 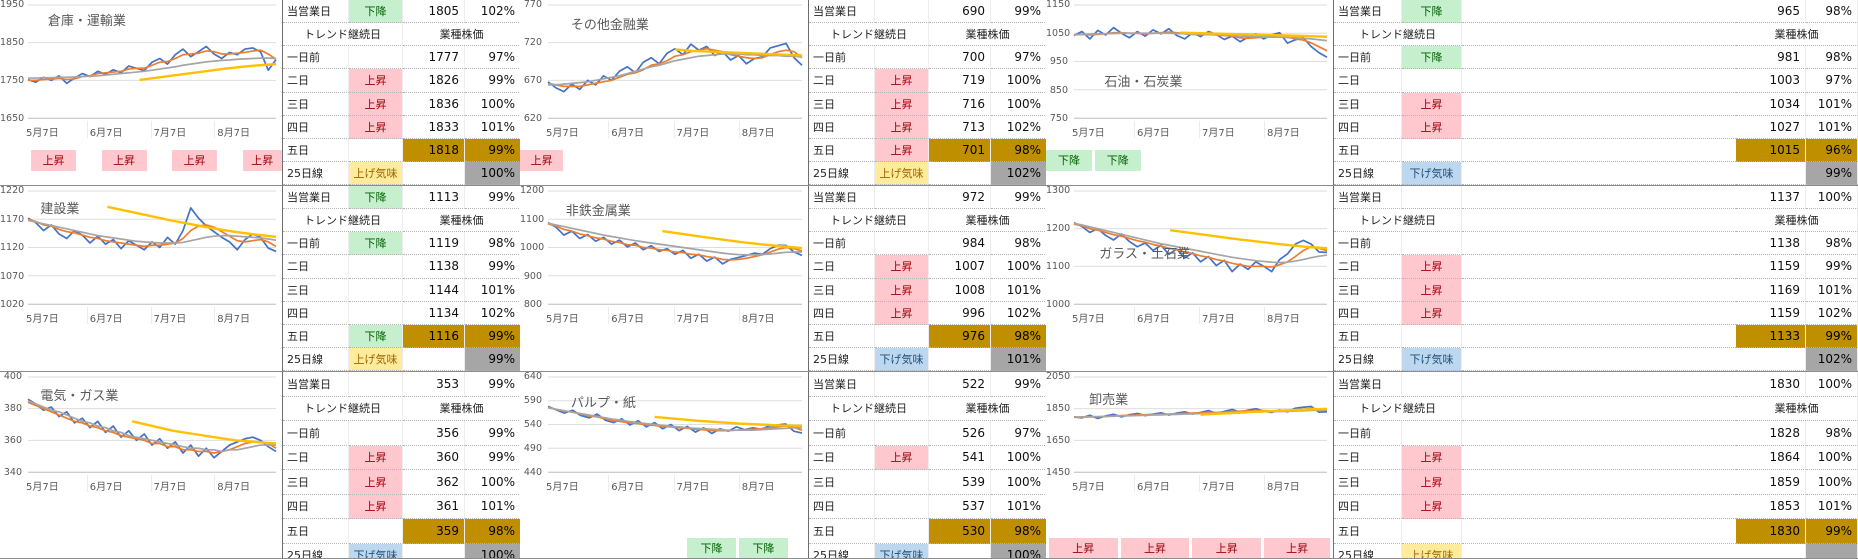 I want to click on day-row-value: 1859, so click(x=1771, y=482).